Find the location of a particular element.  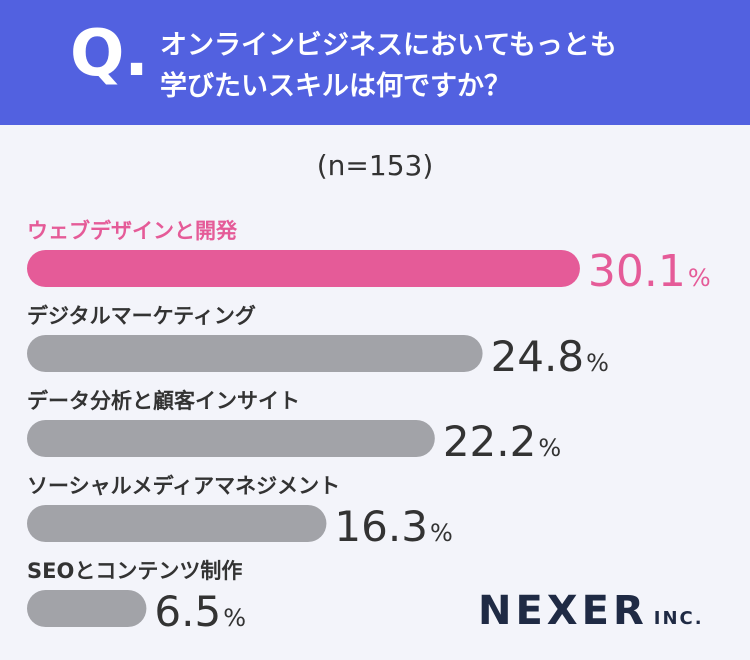

company-logo: NEXER INC. is located at coordinates (591, 611).